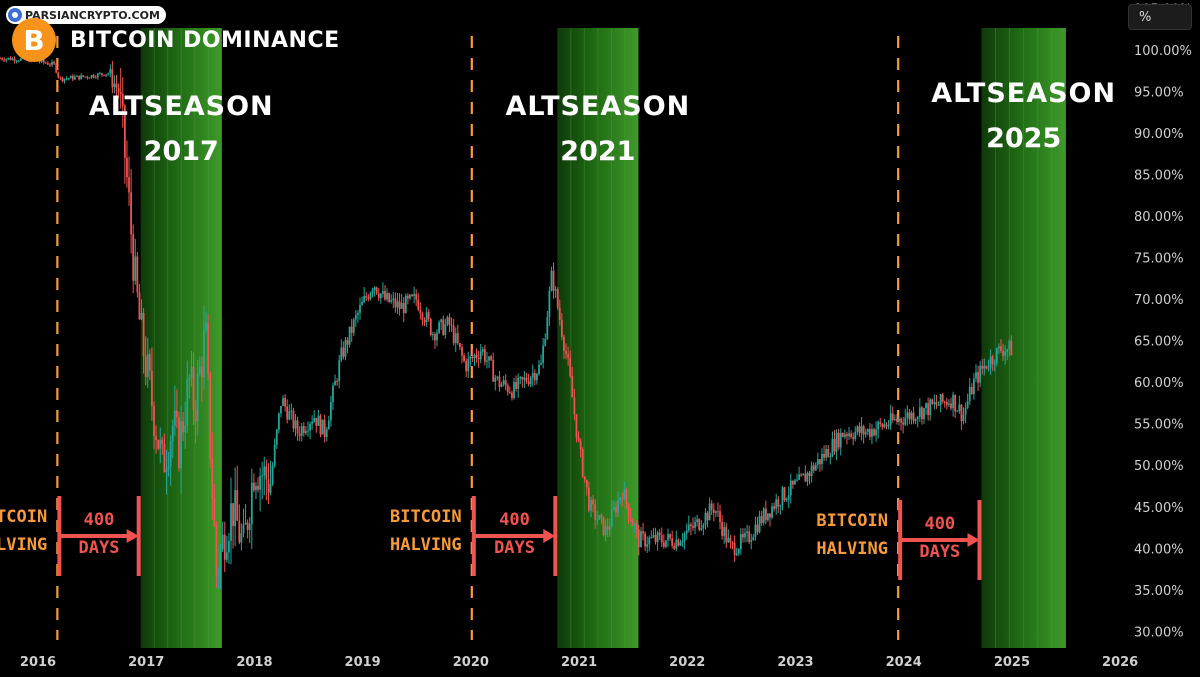 The height and width of the screenshot is (677, 1200). What do you see at coordinates (1023, 93) in the screenshot?
I see `altseason-label-line1: ALTSEASON` at bounding box center [1023, 93].